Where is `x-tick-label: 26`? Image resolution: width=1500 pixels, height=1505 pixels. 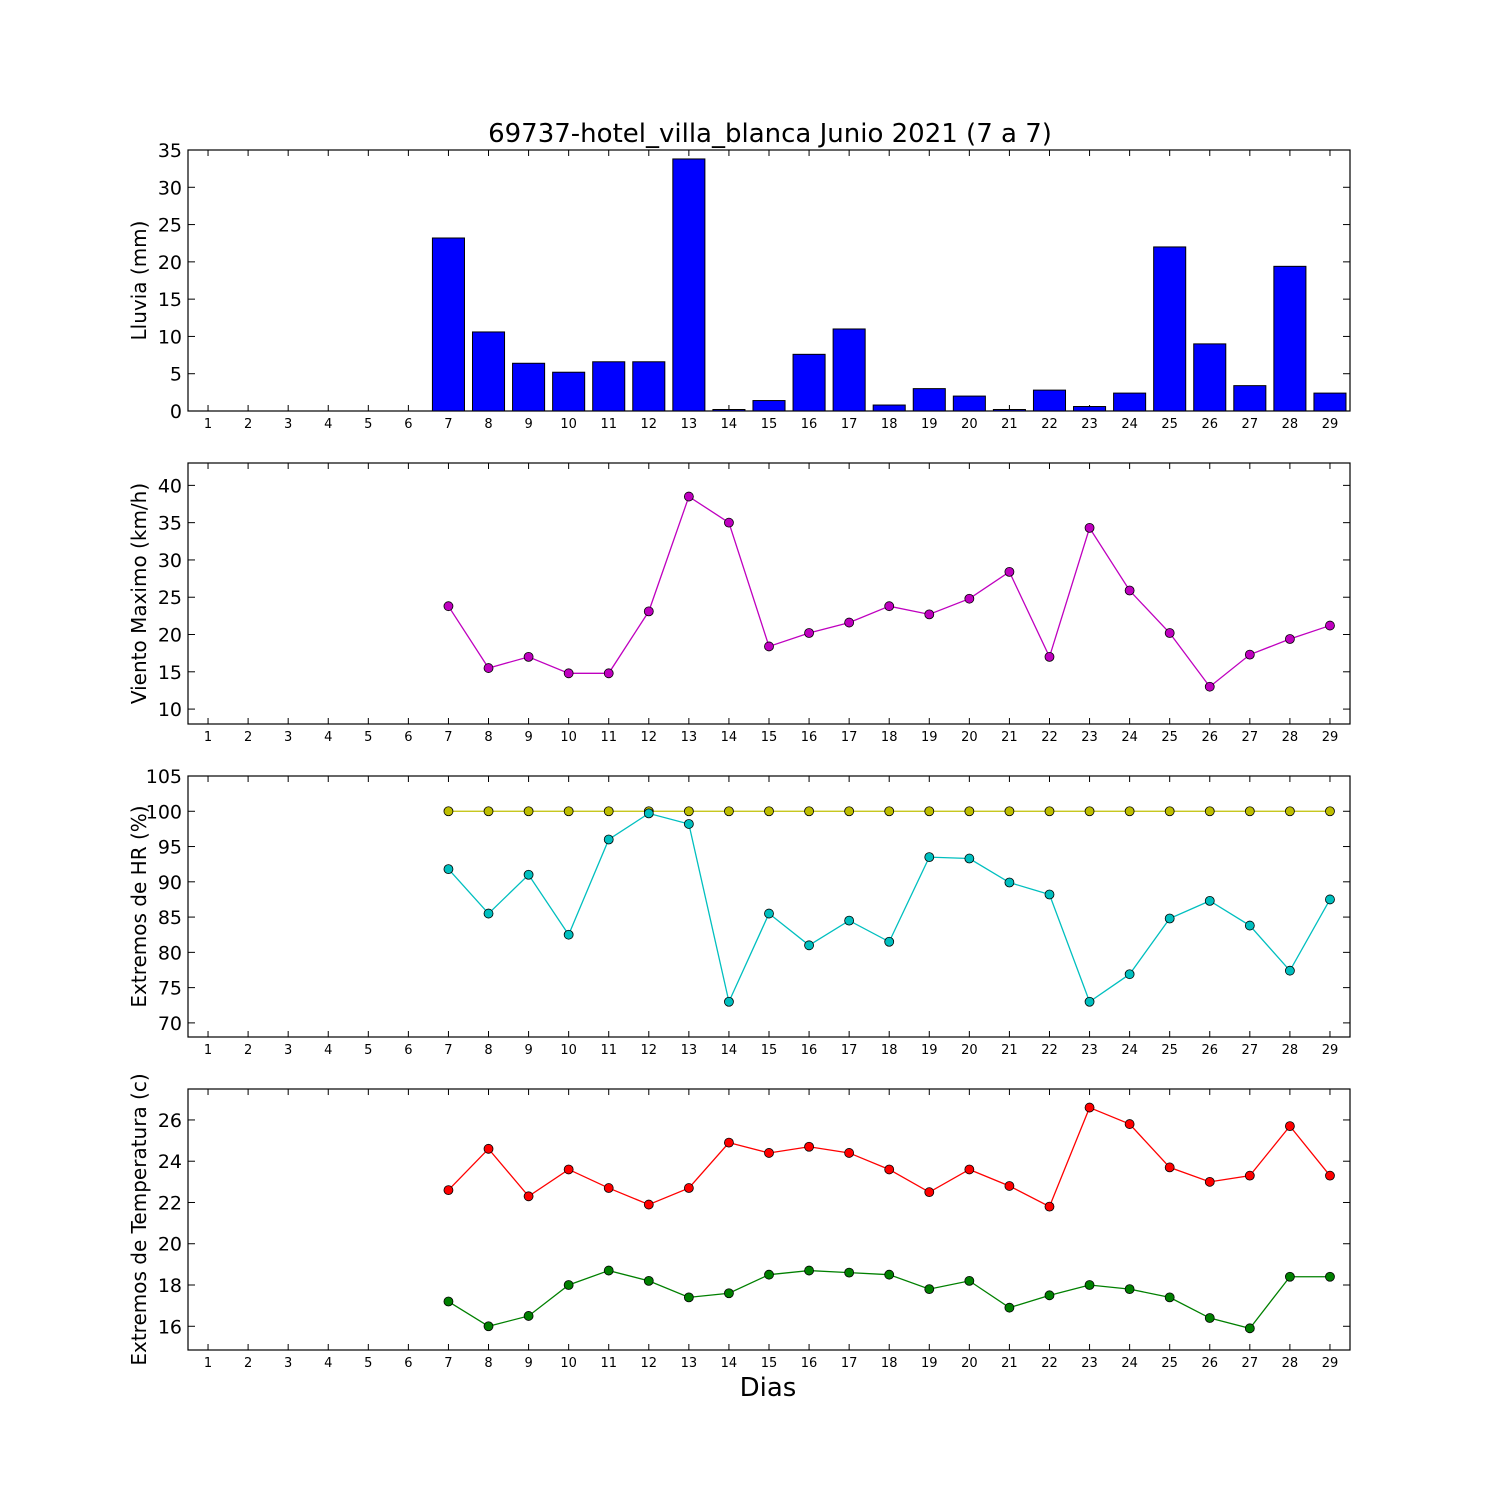
x-tick-label: 26 is located at coordinates (1209, 737).